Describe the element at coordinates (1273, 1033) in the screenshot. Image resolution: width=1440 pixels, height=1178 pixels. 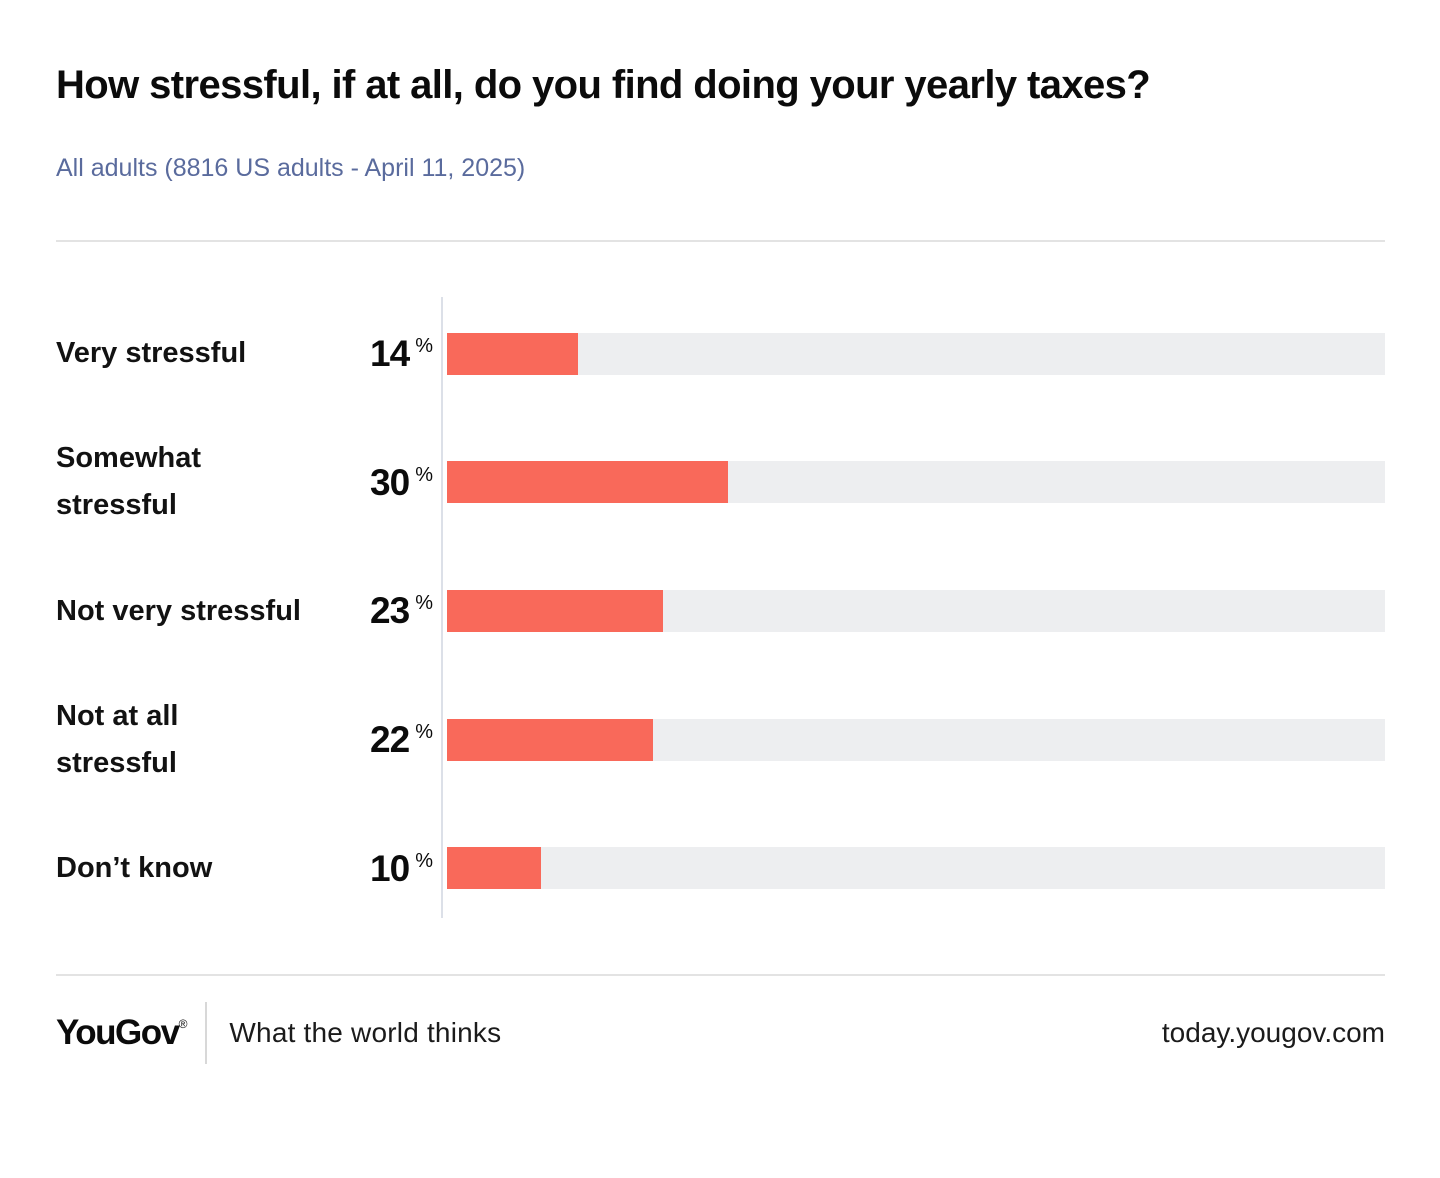
I see `footer-url: today.yougov.com` at that location.